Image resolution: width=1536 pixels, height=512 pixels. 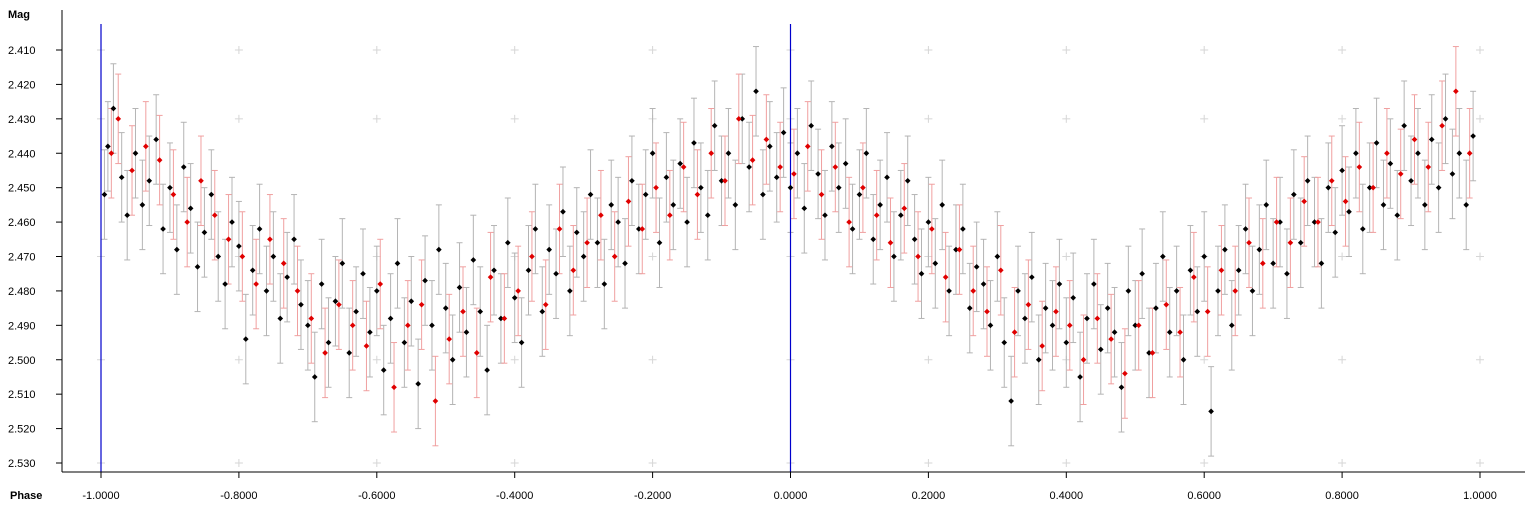 What do you see at coordinates (22, 258) in the screenshot?
I see `y-tick-label: 2.470` at bounding box center [22, 258].